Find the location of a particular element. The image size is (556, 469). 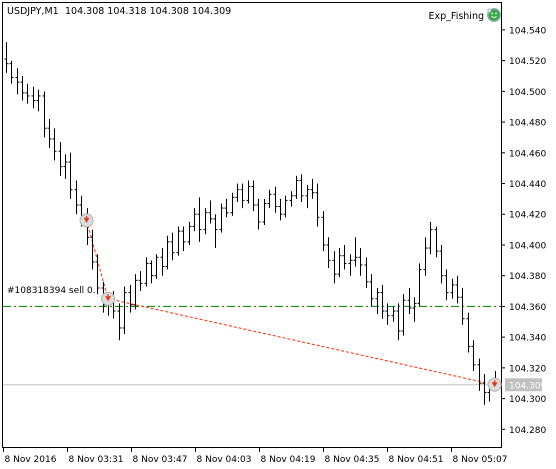

ohlc-readout: 104.308 104.318 104.308 104.309 is located at coordinates (148, 11).